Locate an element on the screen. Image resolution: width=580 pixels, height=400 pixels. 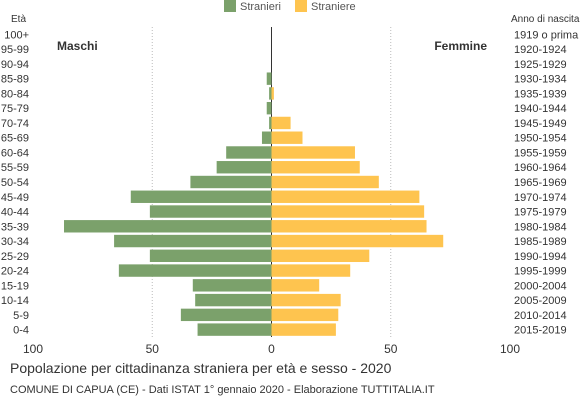
age-tick-label: 25-29 is located at coordinates (15, 257).